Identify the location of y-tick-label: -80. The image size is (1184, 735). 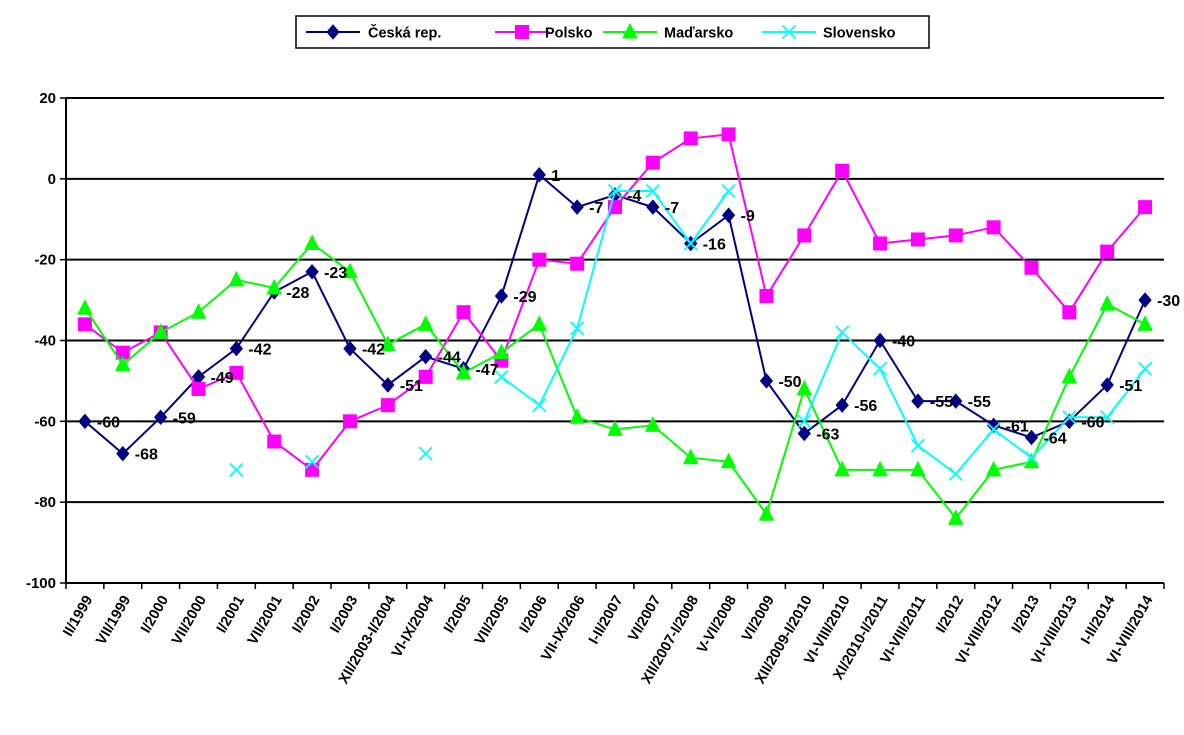
(45, 502).